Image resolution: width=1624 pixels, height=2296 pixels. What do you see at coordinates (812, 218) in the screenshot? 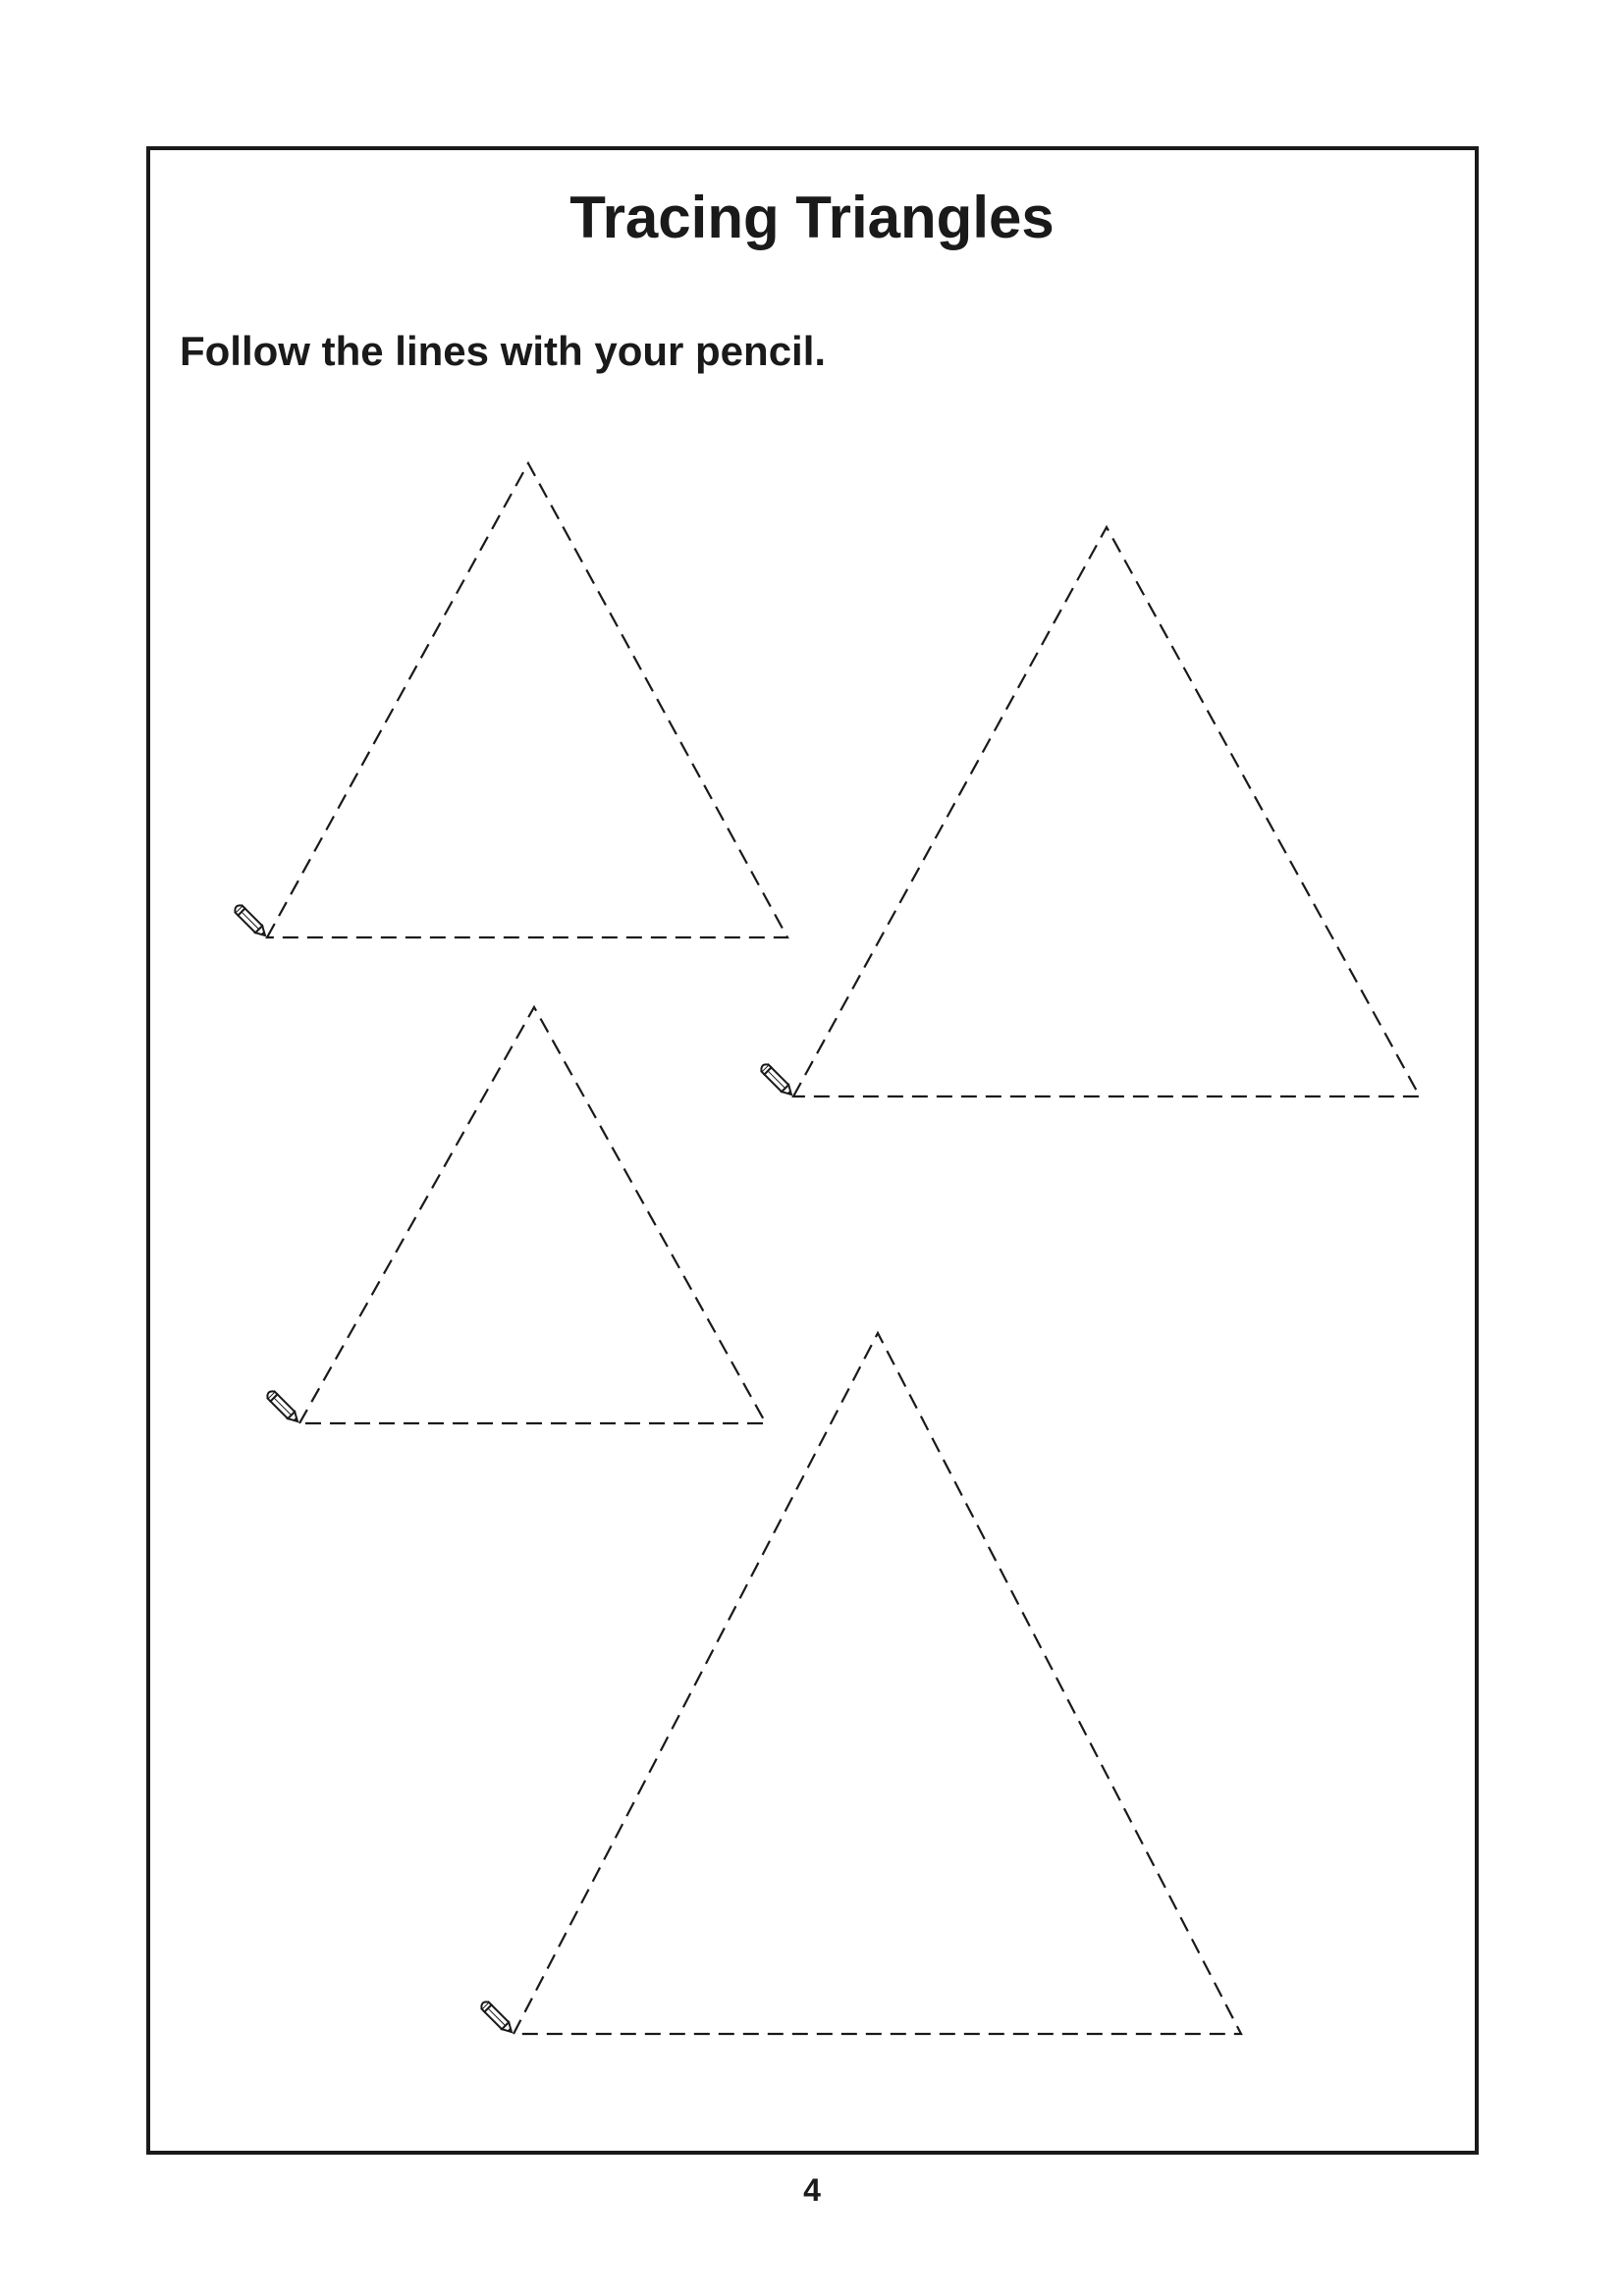
I see `page-title: Tracing Triangles` at bounding box center [812, 218].